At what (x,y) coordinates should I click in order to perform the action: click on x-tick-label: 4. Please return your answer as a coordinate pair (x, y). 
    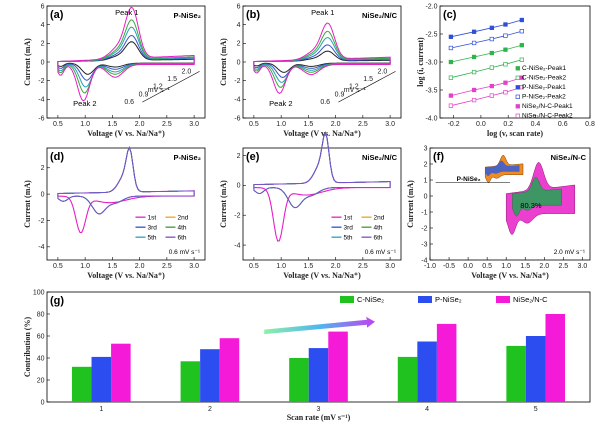
    Looking at the image, I should click on (427, 409).